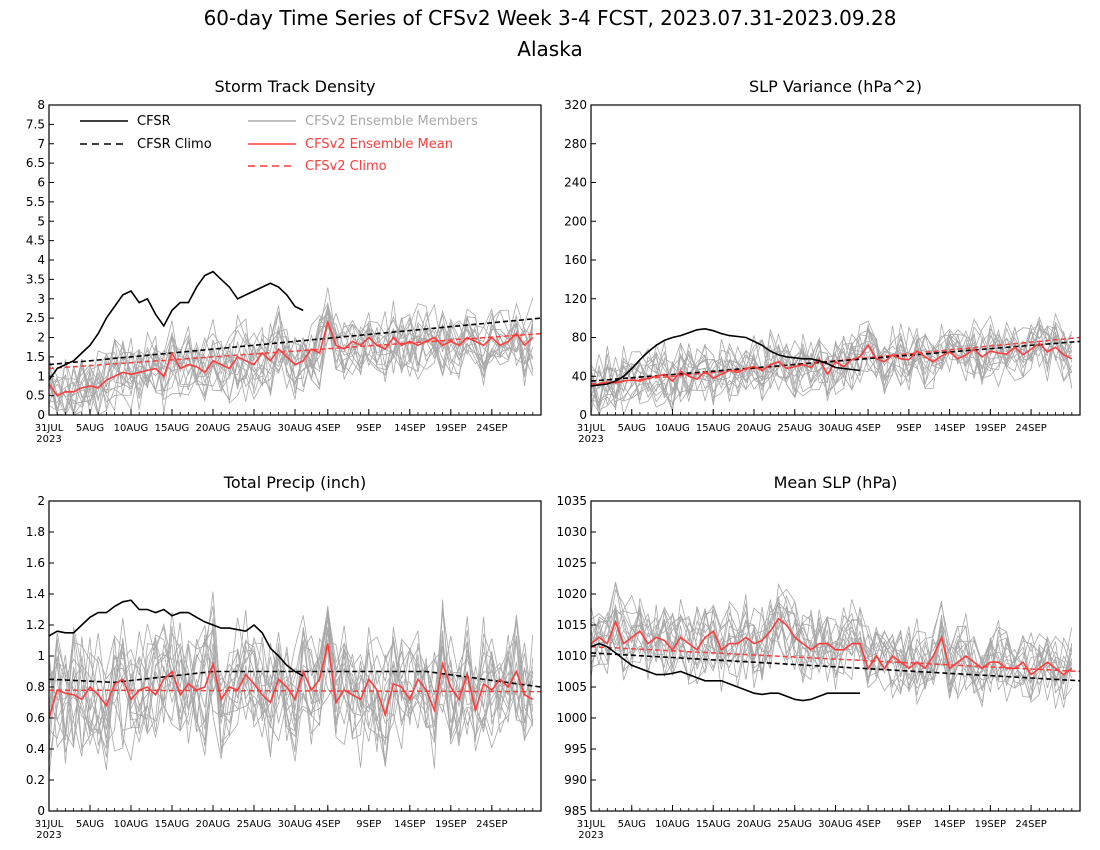 This screenshot has height=850, width=1100. I want to click on y-tick-label: 5, so click(41, 221).